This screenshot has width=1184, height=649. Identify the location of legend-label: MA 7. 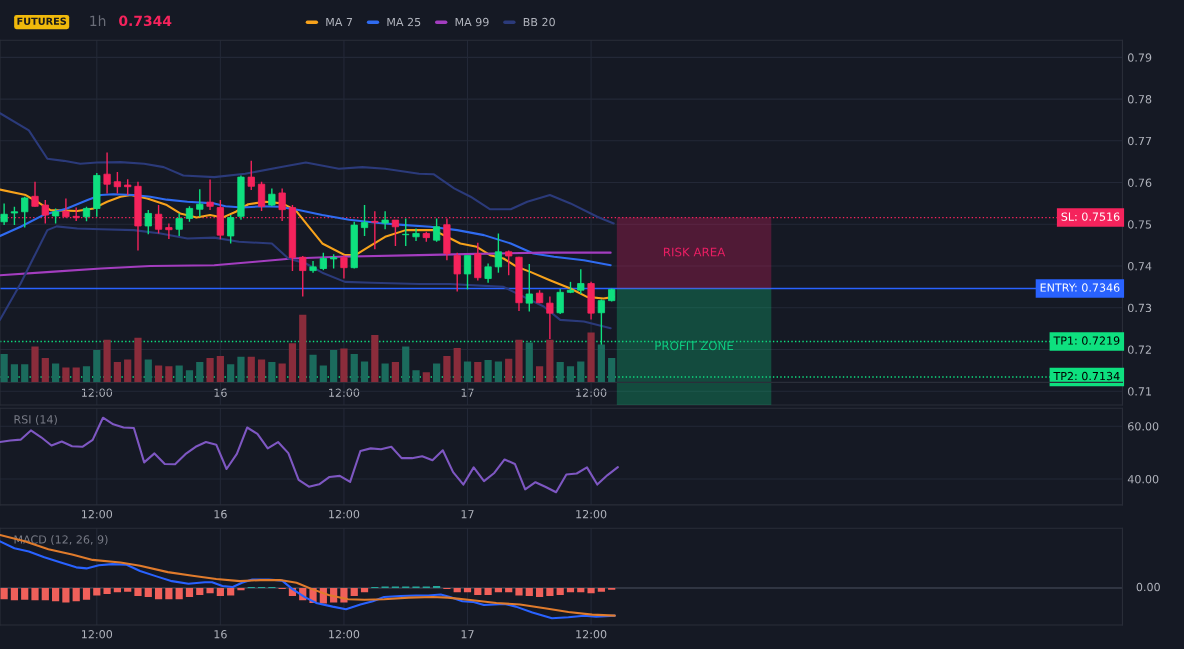
(339, 22).